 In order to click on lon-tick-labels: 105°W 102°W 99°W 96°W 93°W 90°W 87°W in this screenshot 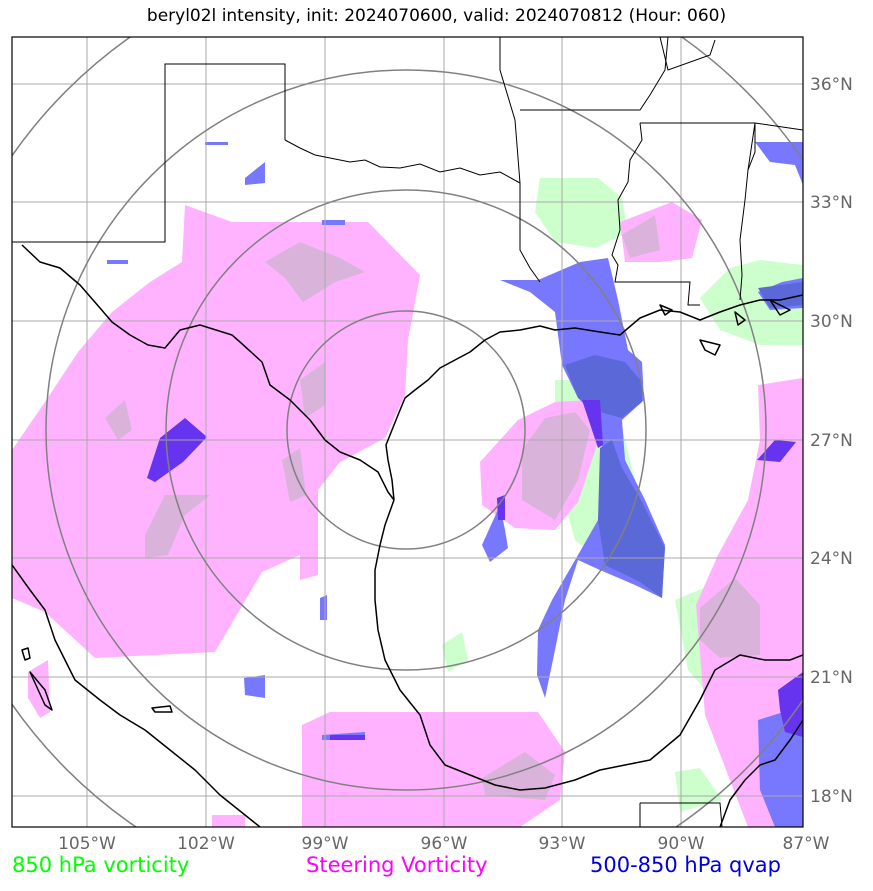, I will do `click(444, 844)`.